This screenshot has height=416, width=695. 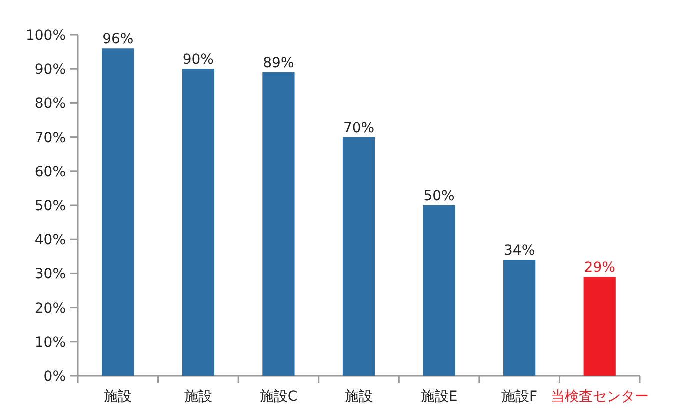 What do you see at coordinates (600, 268) in the screenshot?
I see `data-label: 29%` at bounding box center [600, 268].